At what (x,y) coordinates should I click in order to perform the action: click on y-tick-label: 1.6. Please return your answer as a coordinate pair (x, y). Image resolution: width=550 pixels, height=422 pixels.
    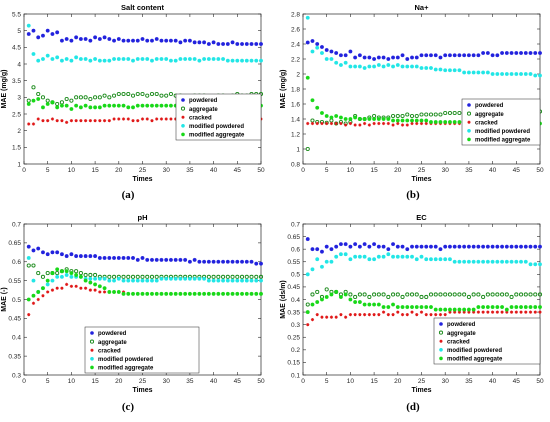
    Looking at the image, I should click on (295, 104).